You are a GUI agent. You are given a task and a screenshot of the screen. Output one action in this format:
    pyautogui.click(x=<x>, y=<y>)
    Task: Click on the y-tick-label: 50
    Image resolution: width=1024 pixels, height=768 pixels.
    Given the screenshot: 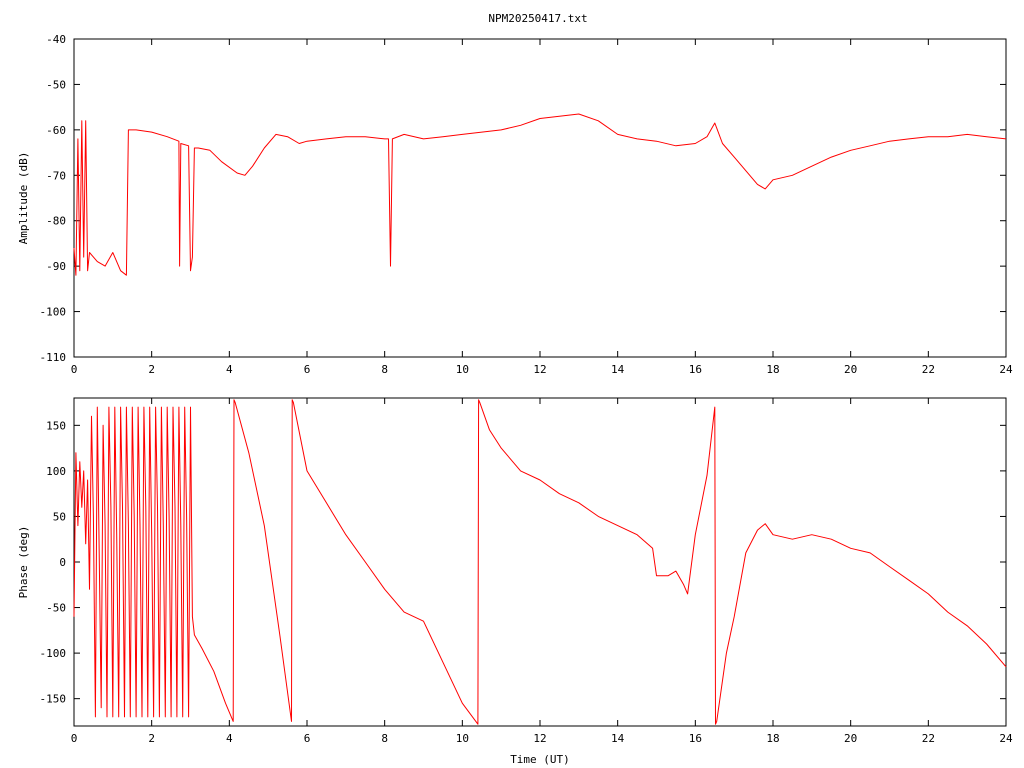 What is the action you would take?
    pyautogui.click(x=59, y=516)
    